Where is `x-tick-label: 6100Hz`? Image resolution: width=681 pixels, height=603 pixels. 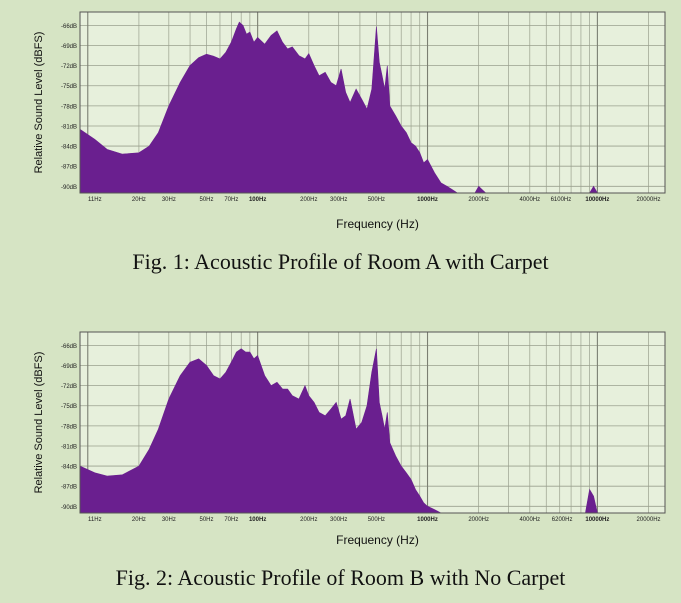
x-tick-label: 6100Hz is located at coordinates (561, 200).